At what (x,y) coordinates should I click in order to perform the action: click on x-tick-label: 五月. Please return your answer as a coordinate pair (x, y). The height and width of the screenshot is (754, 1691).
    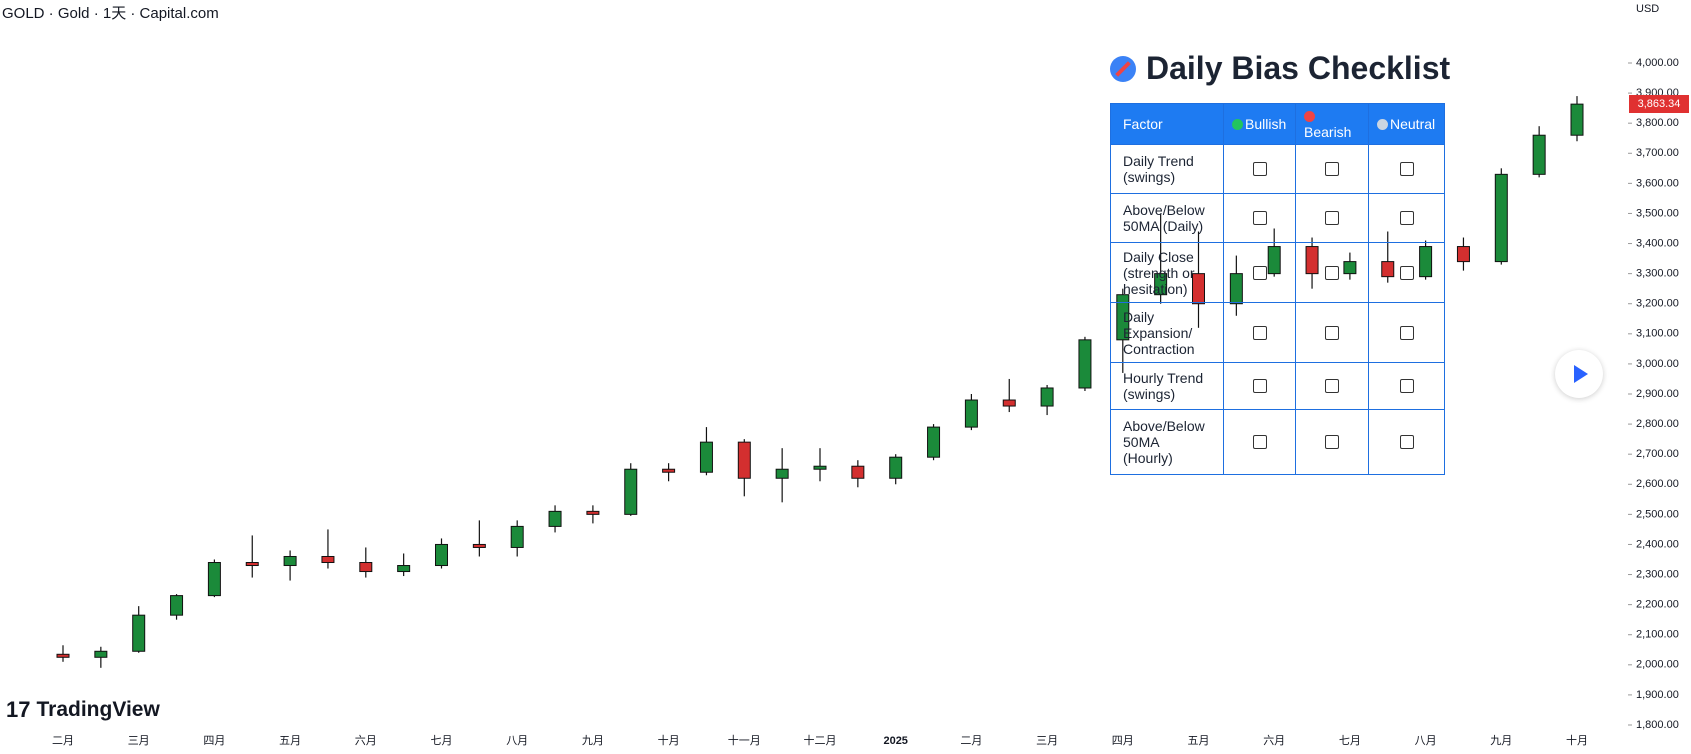
    Looking at the image, I should click on (1199, 741).